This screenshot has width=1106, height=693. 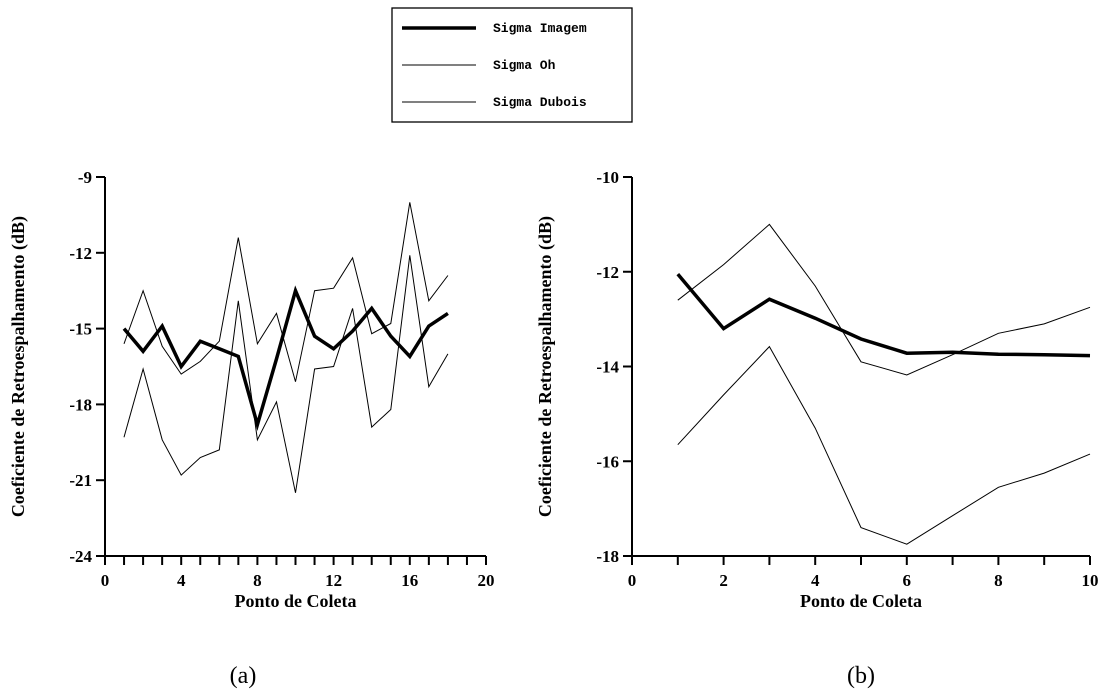 What do you see at coordinates (85, 177) in the screenshot?
I see `y-tick-label: -9` at bounding box center [85, 177].